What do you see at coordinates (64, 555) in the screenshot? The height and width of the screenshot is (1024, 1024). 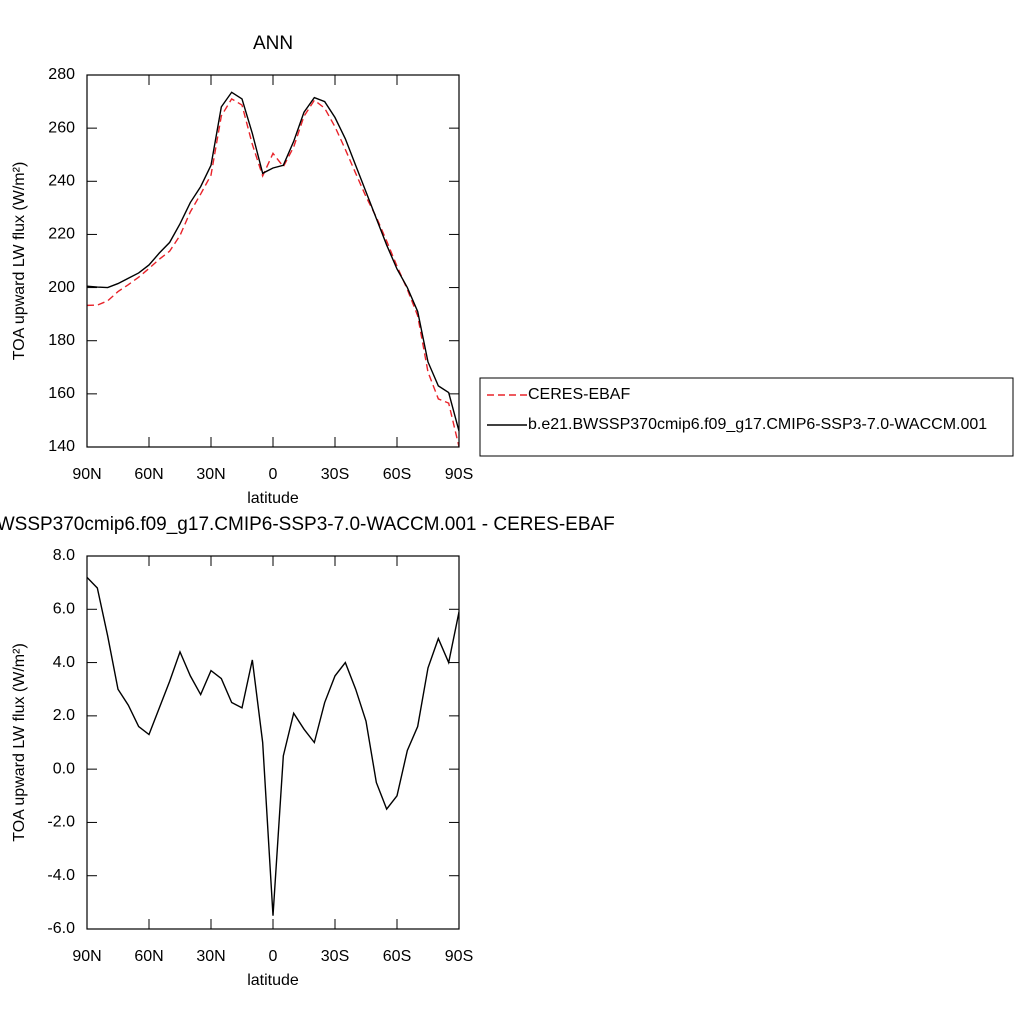 I see `y-tick-label: 8.0` at bounding box center [64, 555].